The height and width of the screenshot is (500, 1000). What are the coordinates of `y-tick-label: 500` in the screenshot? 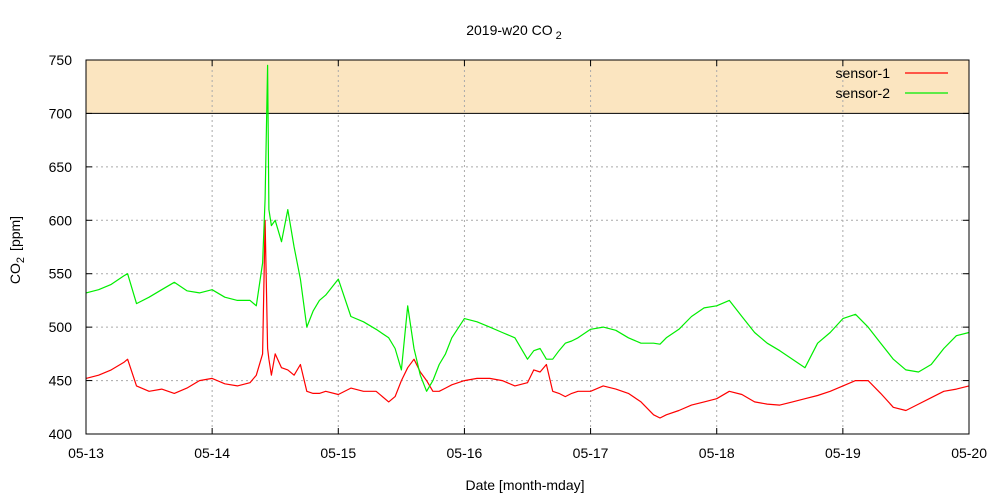 It's located at (61, 327).